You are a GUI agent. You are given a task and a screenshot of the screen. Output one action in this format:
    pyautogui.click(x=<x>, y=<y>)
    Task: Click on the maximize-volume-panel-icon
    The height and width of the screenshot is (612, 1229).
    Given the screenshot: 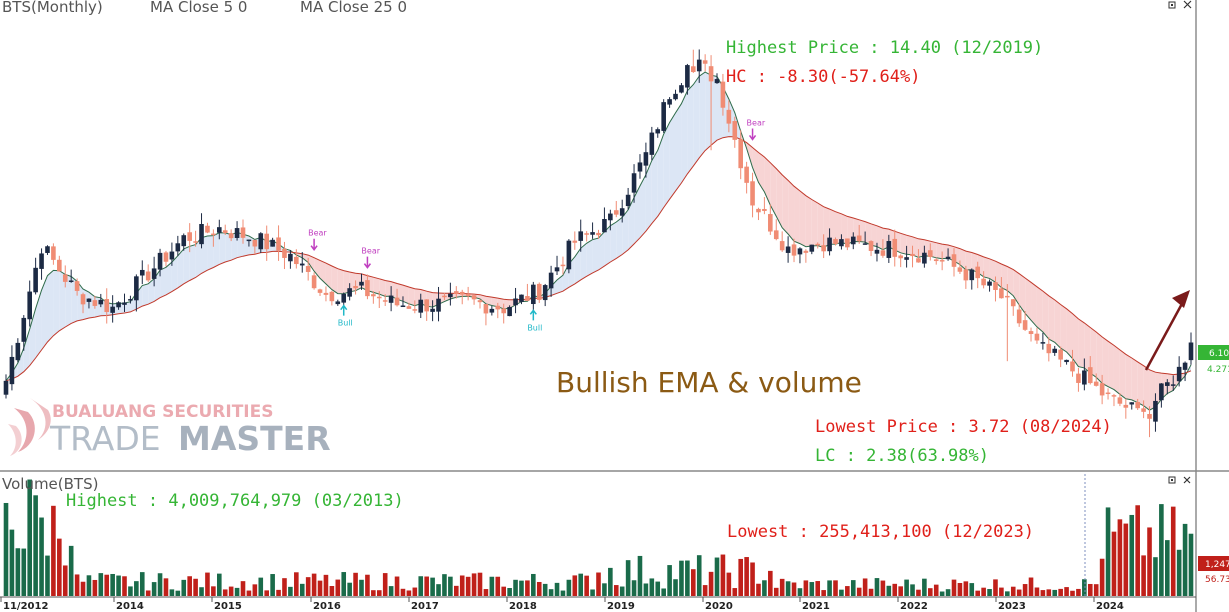 What is the action you would take?
    pyautogui.click(x=1172, y=480)
    